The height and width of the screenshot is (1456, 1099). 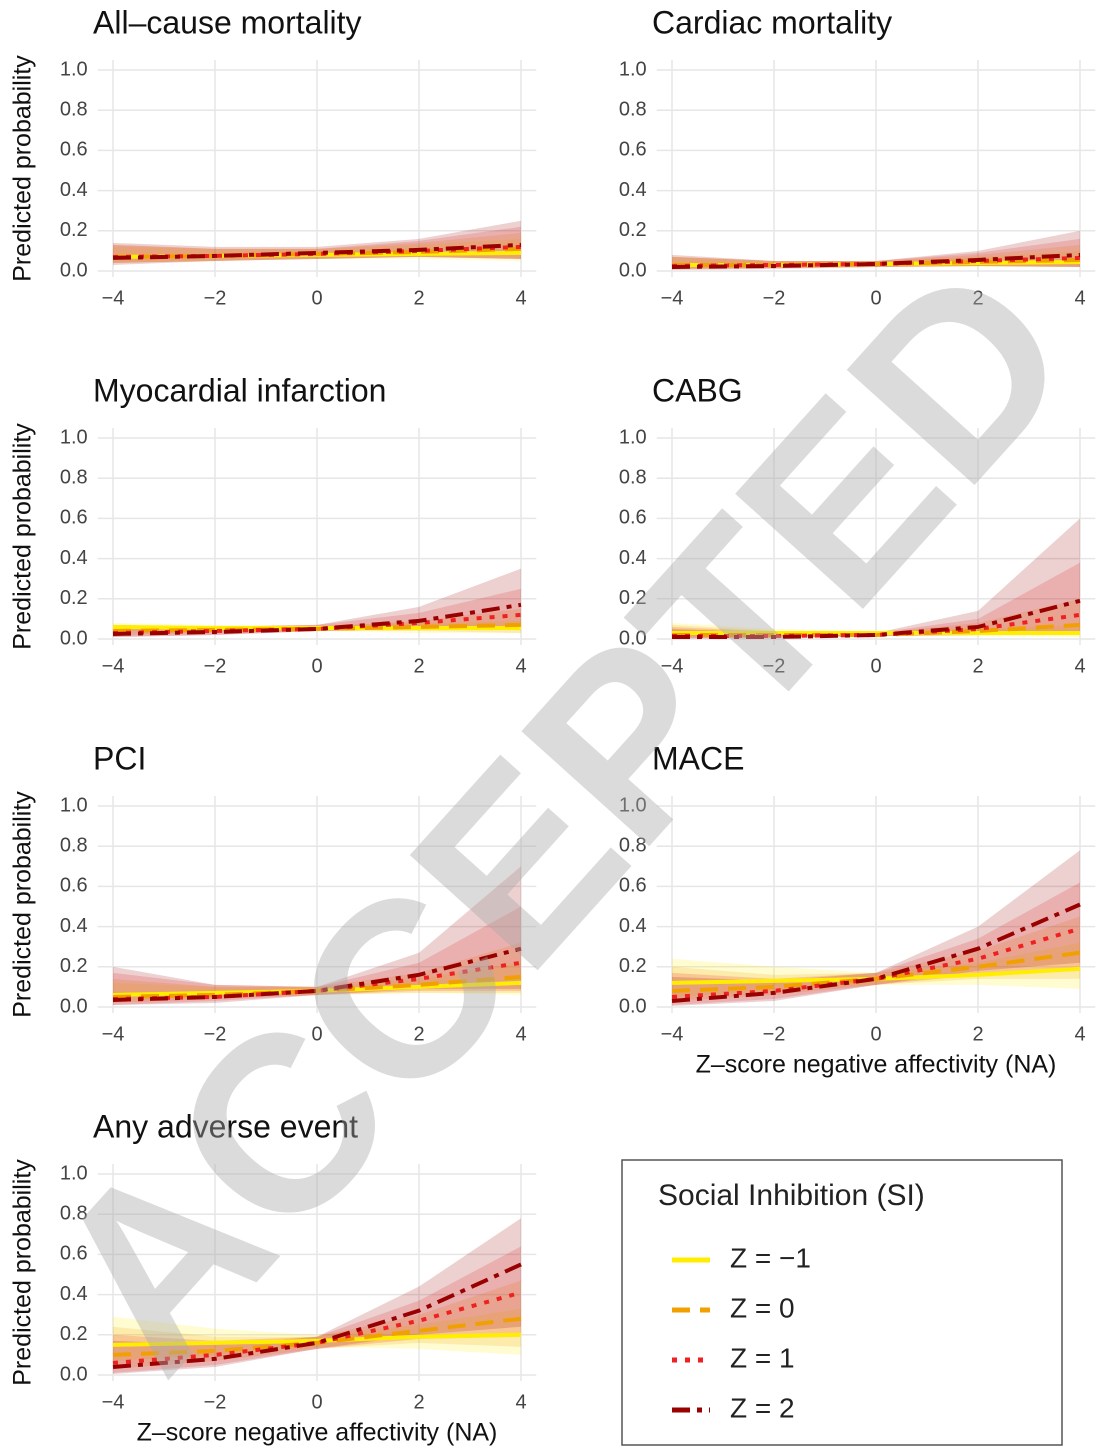 I want to click on panel-title: MACE, so click(x=698, y=758).